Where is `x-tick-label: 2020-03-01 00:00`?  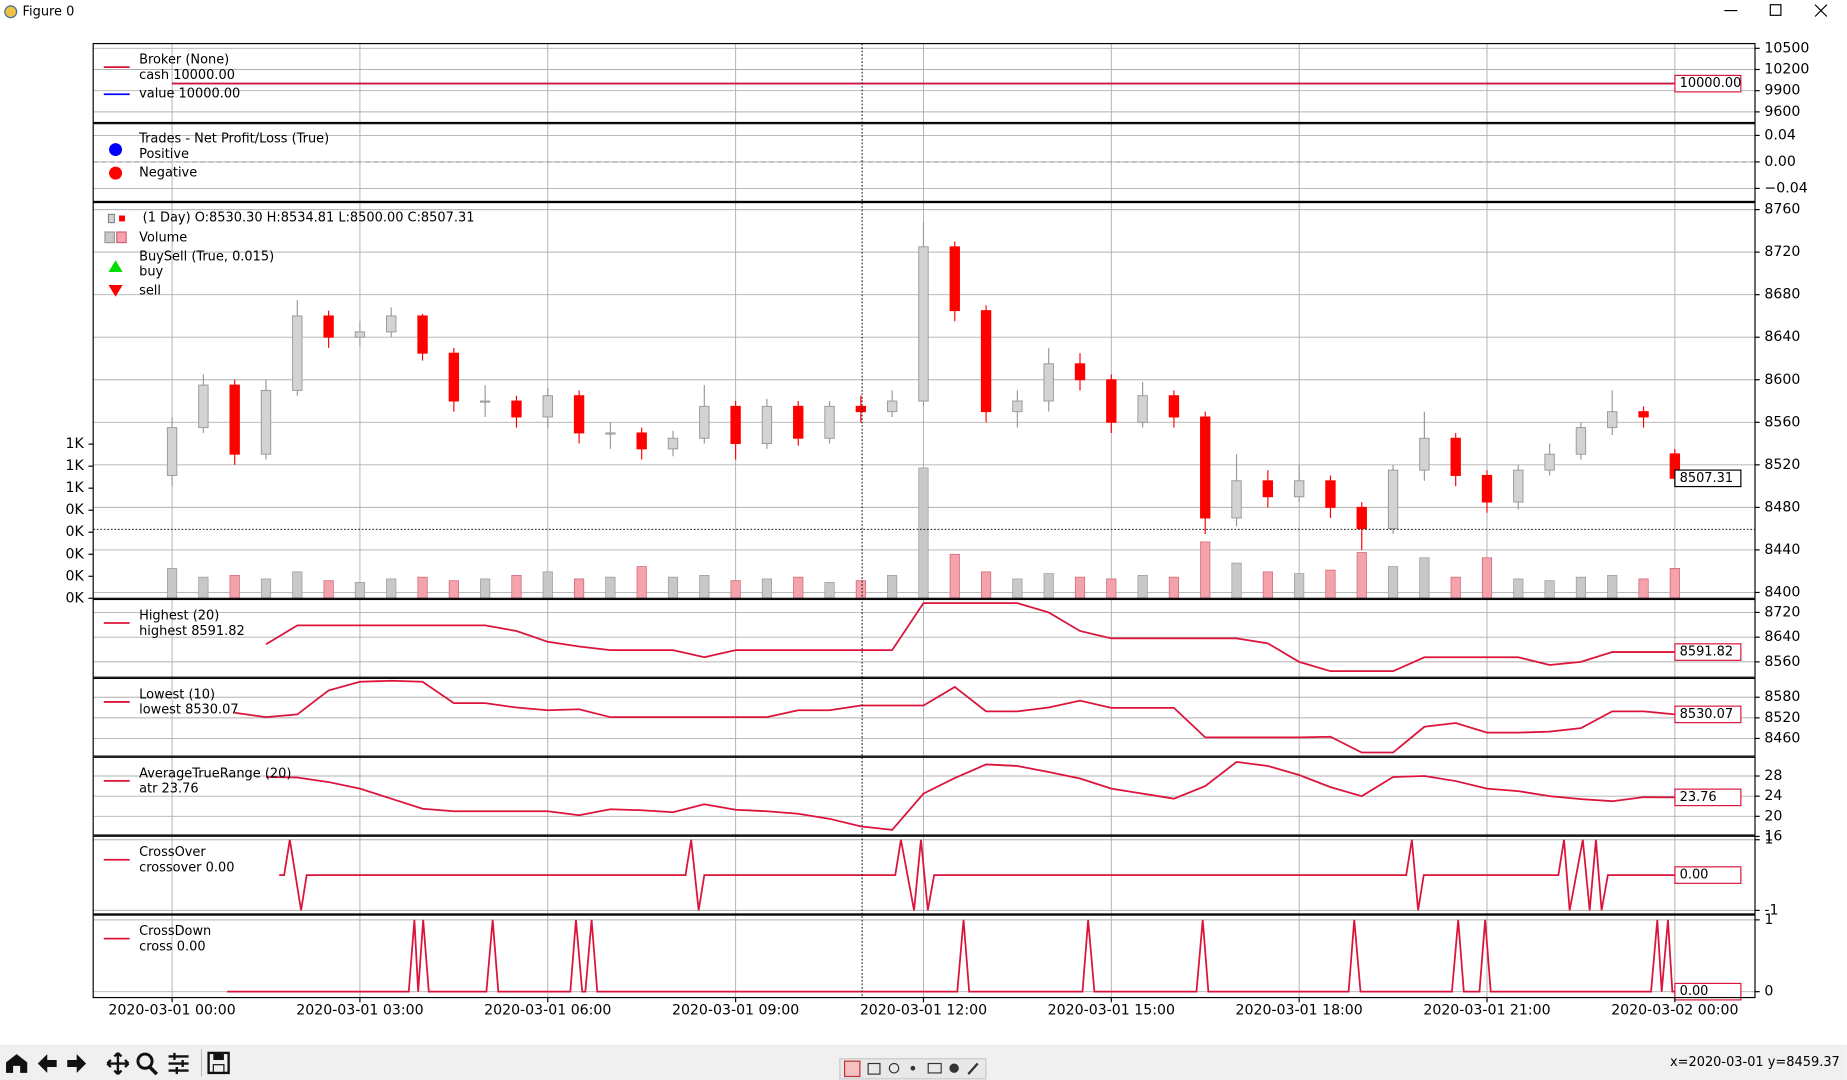
x-tick-label: 2020-03-01 00:00 is located at coordinates (171, 1011).